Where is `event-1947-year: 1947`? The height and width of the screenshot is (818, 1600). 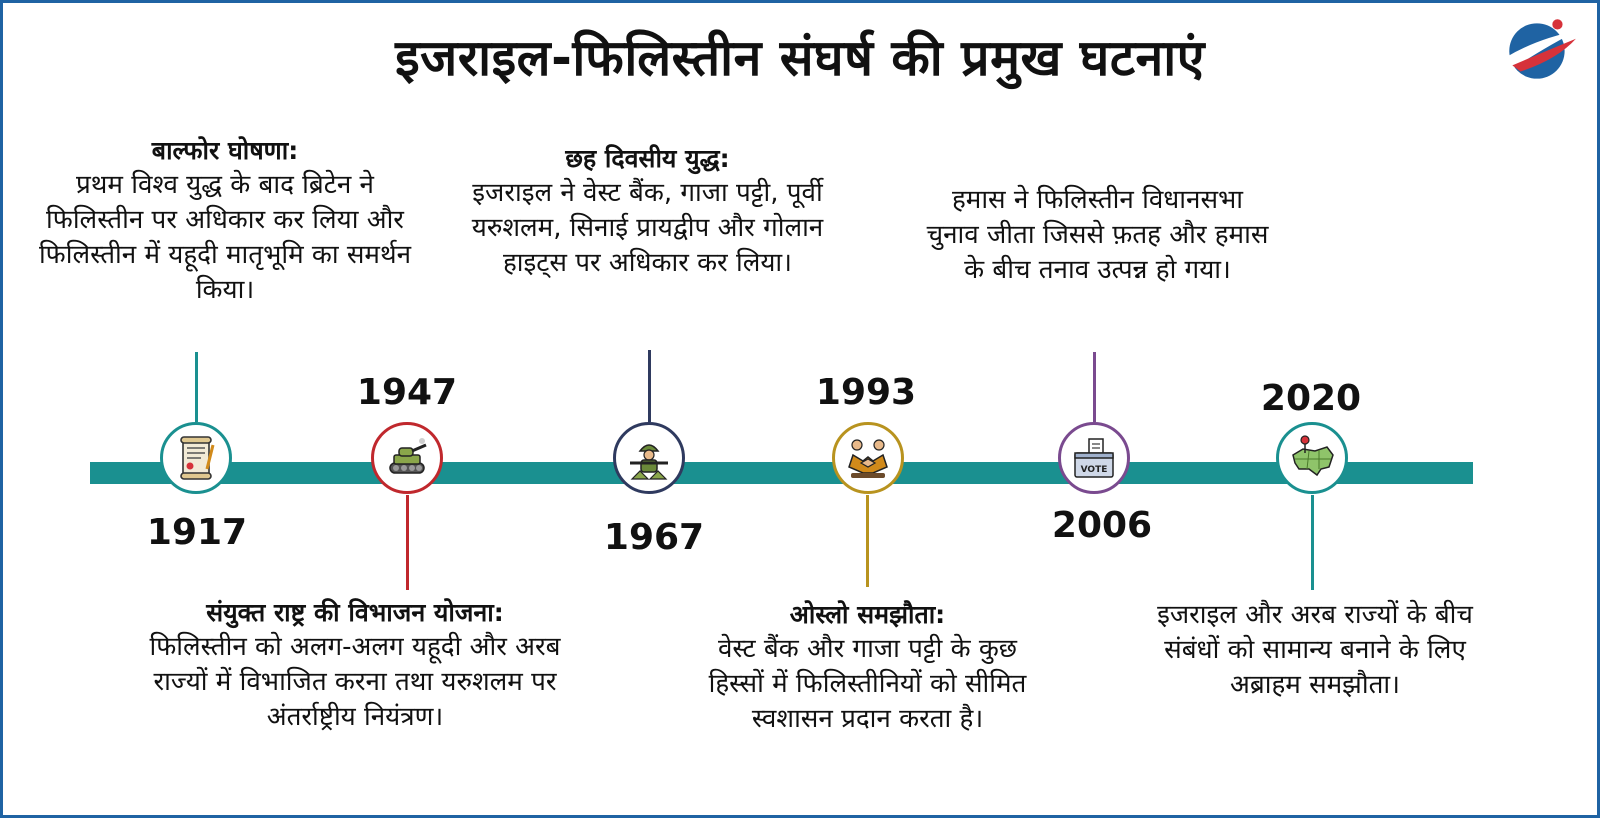 event-1947-year: 1947 is located at coordinates (407, 392).